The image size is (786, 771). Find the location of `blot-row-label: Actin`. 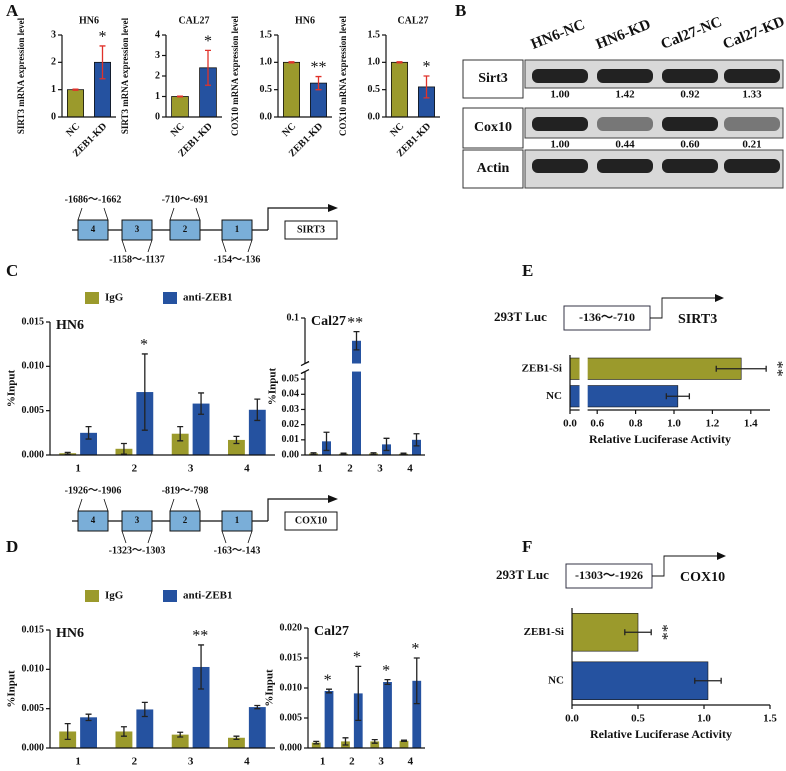

blot-row-label: Actin is located at coordinates (493, 168).